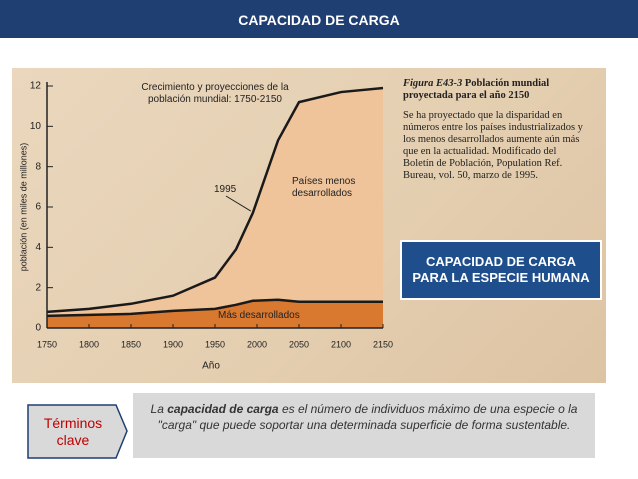 The image size is (638, 479). I want to click on y-axis-label: población (en miles de millones), so click(23, 207).